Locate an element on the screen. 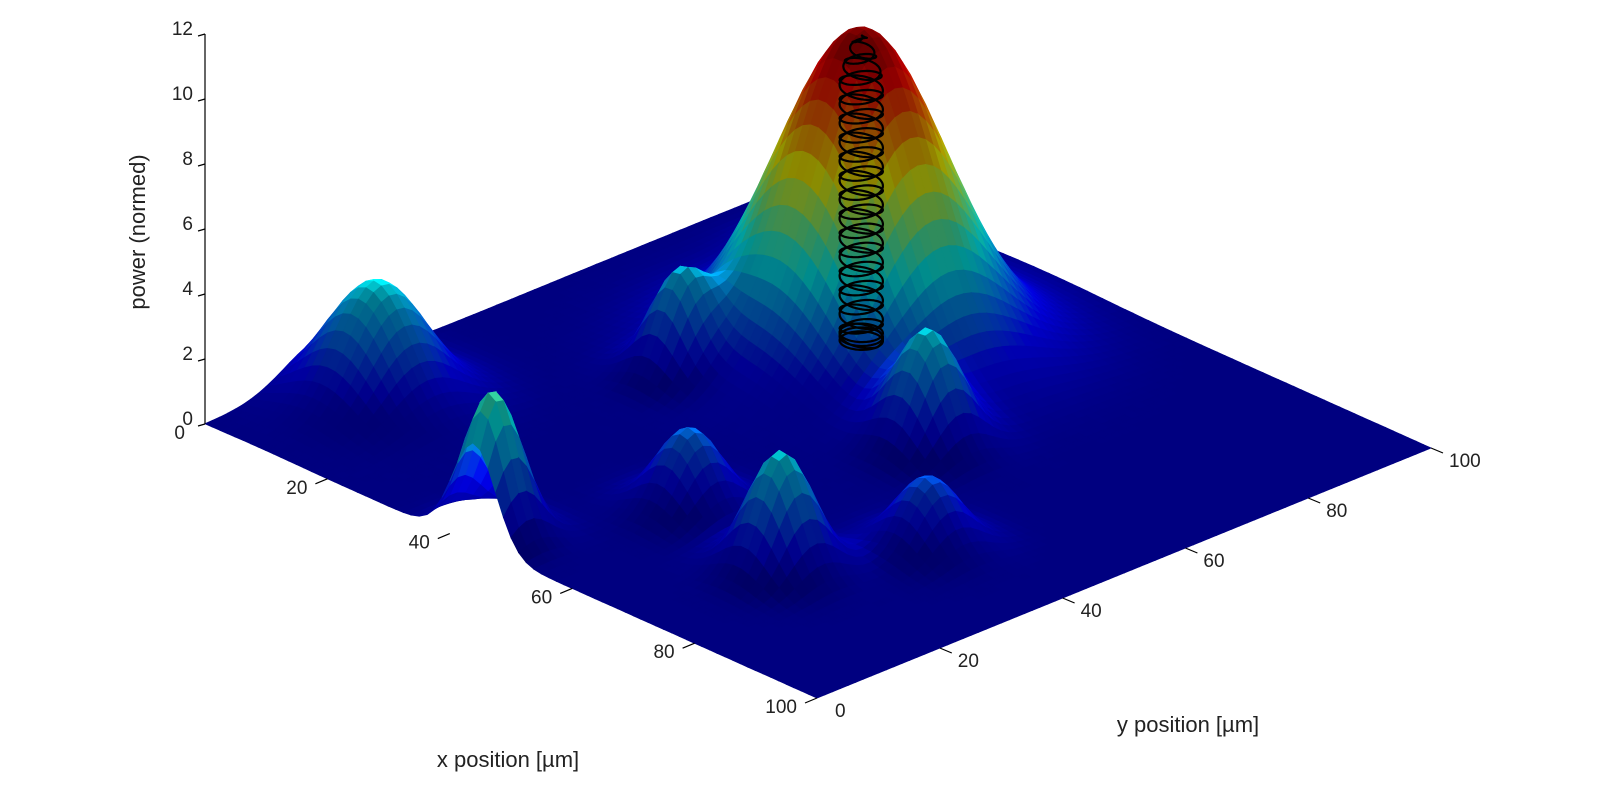 This screenshot has height=798, width=1600. x-tick-label: 20 is located at coordinates (296, 488).